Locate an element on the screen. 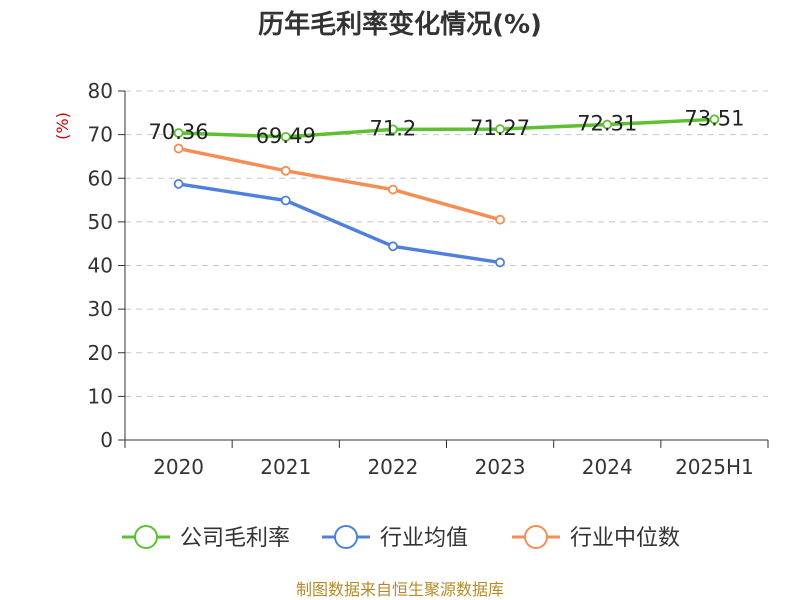  source-text: 制图数据来自恒生聚源数据库 is located at coordinates (400, 589).